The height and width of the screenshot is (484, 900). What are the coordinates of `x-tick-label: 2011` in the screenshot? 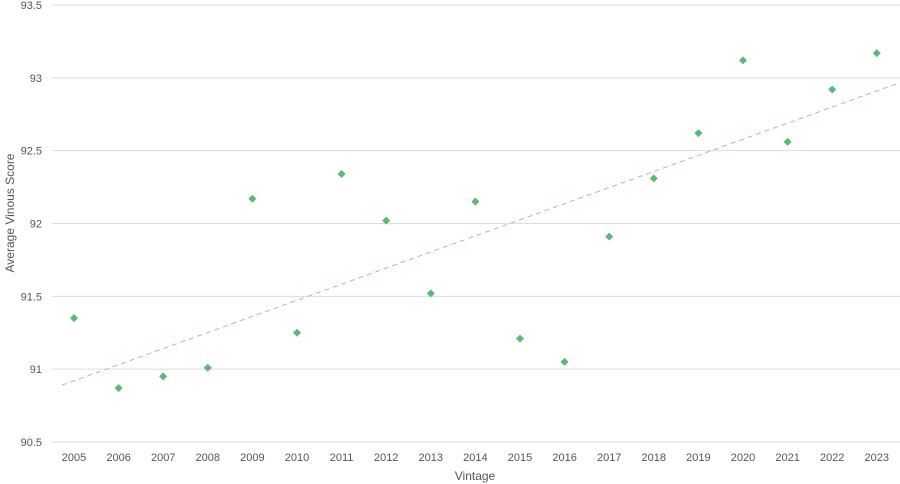 It's located at (342, 458).